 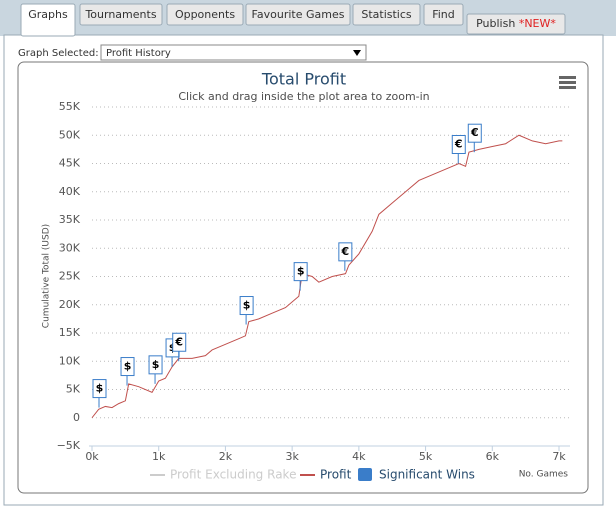 I want to click on y-tick-label: 10K, so click(x=70, y=360).